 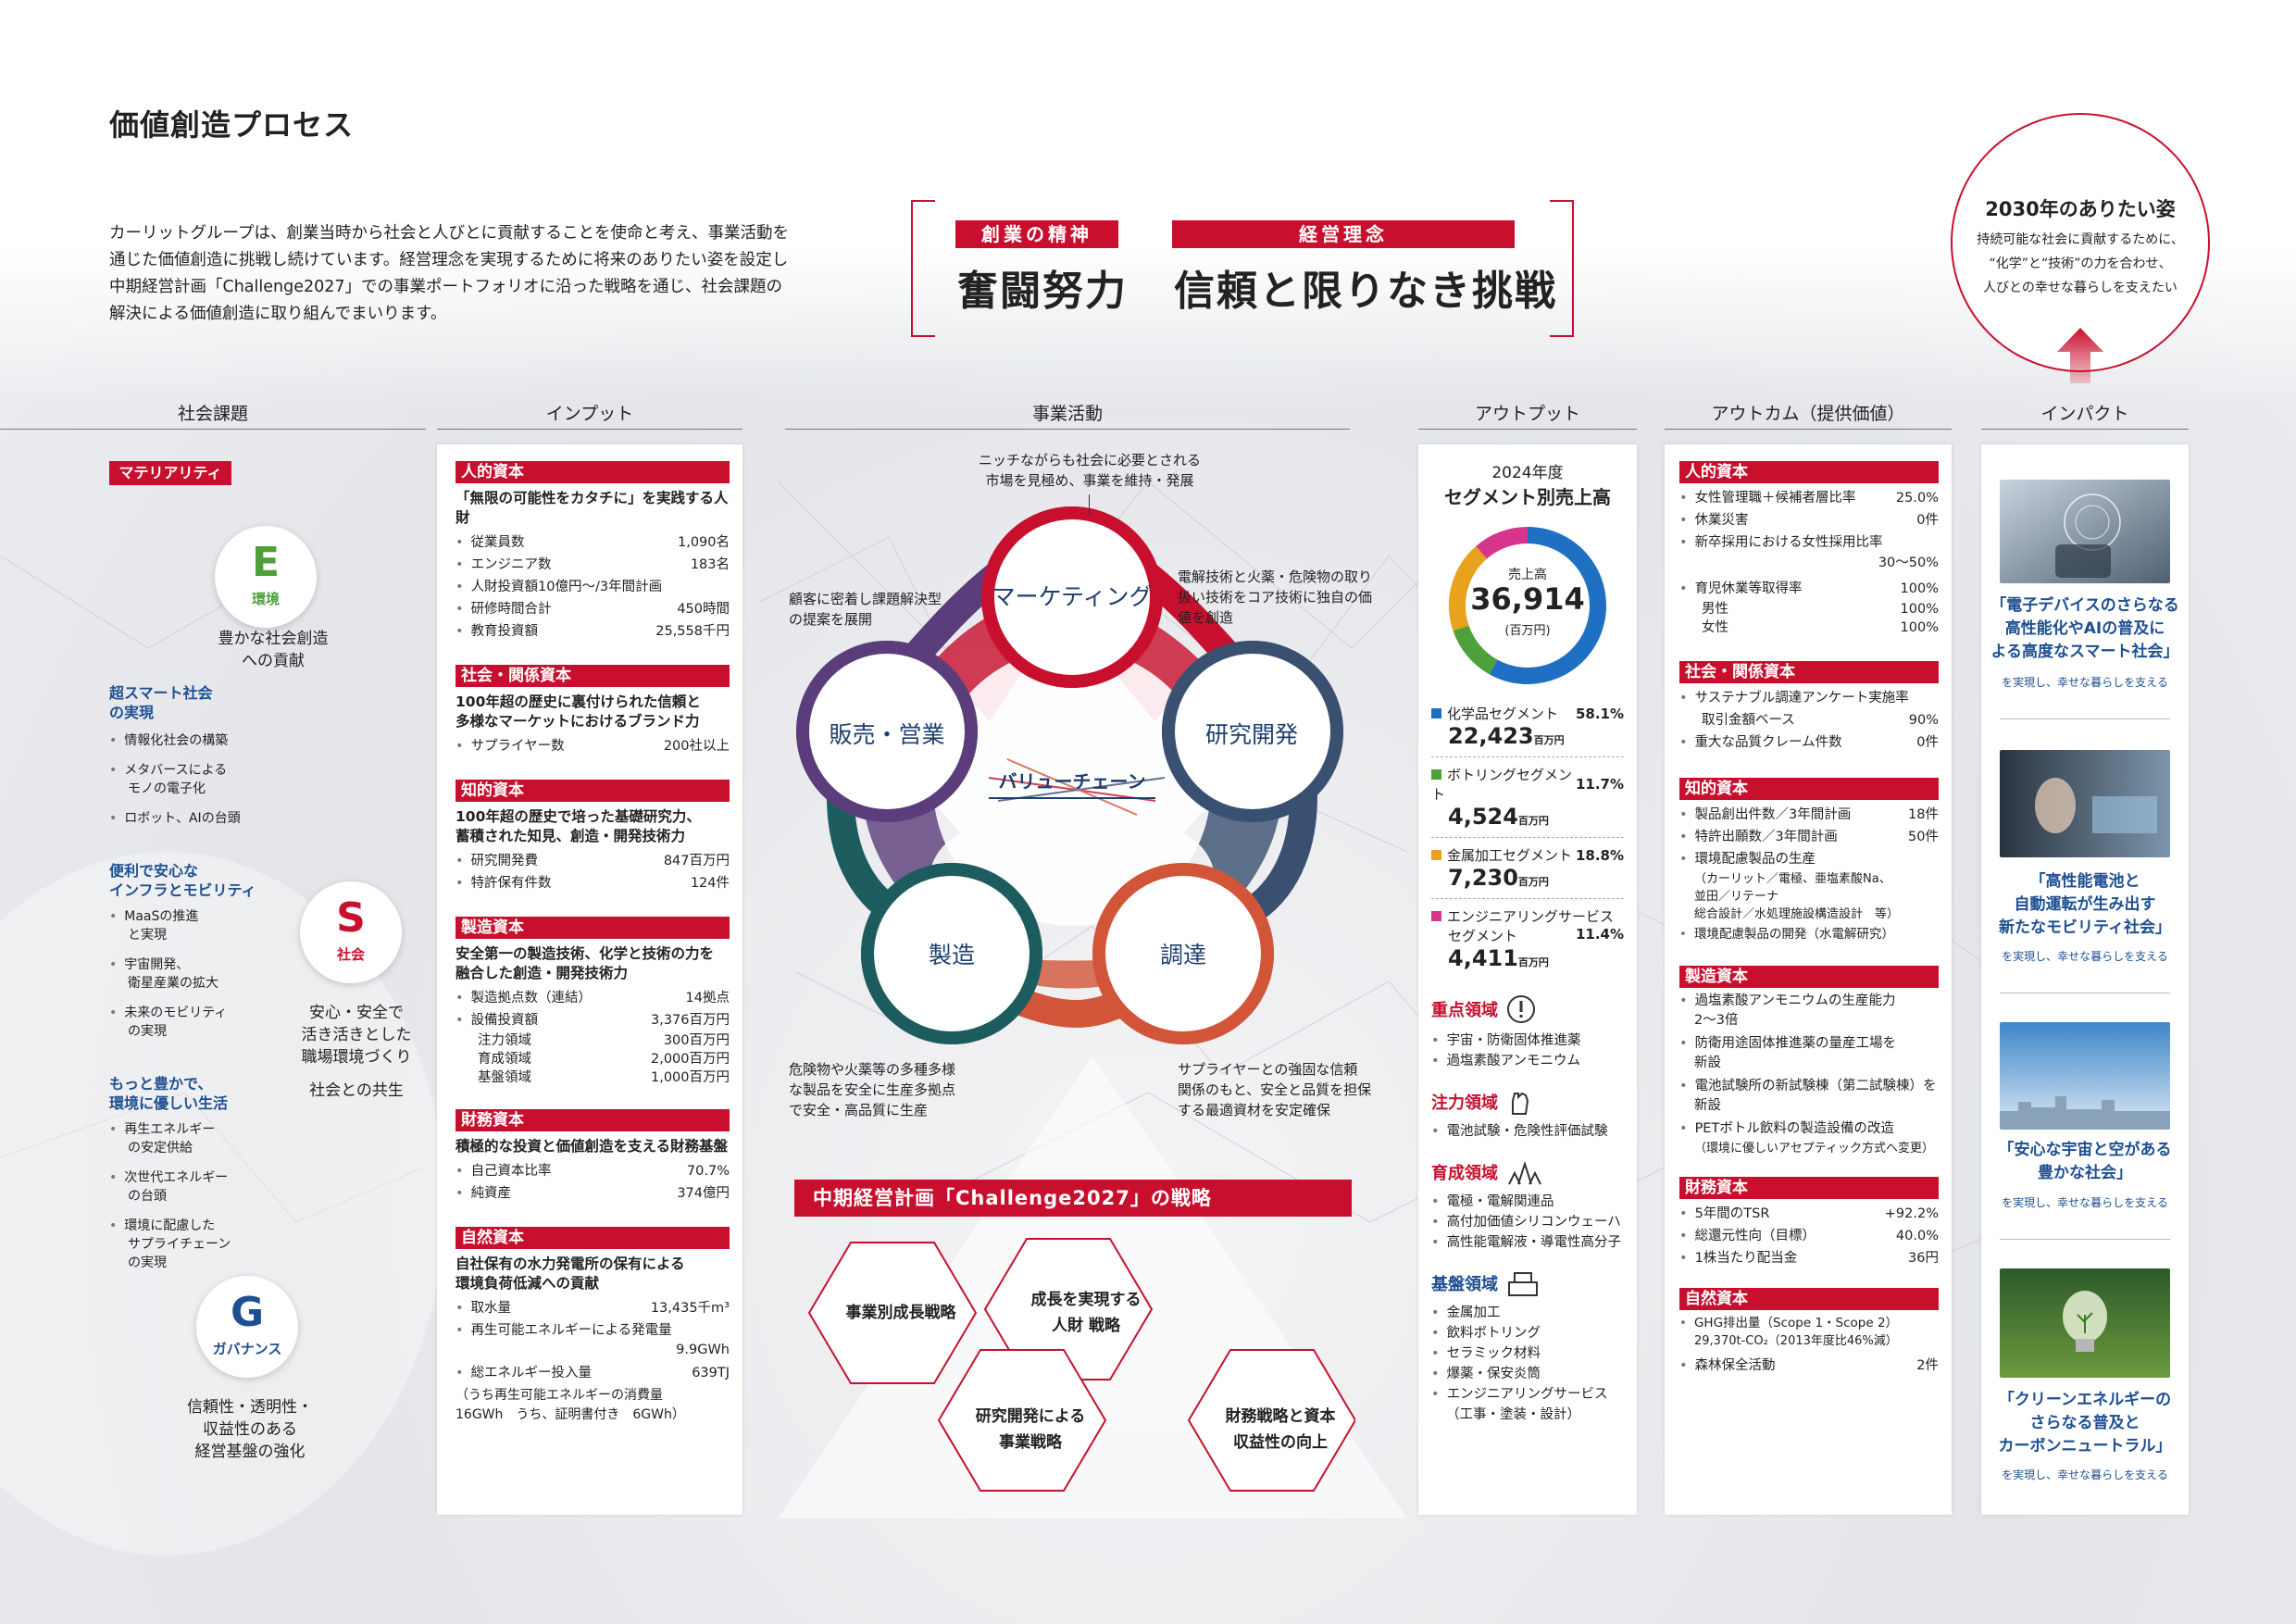 What do you see at coordinates (1072, 783) in the screenshot?
I see `vc-center-label: バリューチェーン` at bounding box center [1072, 783].